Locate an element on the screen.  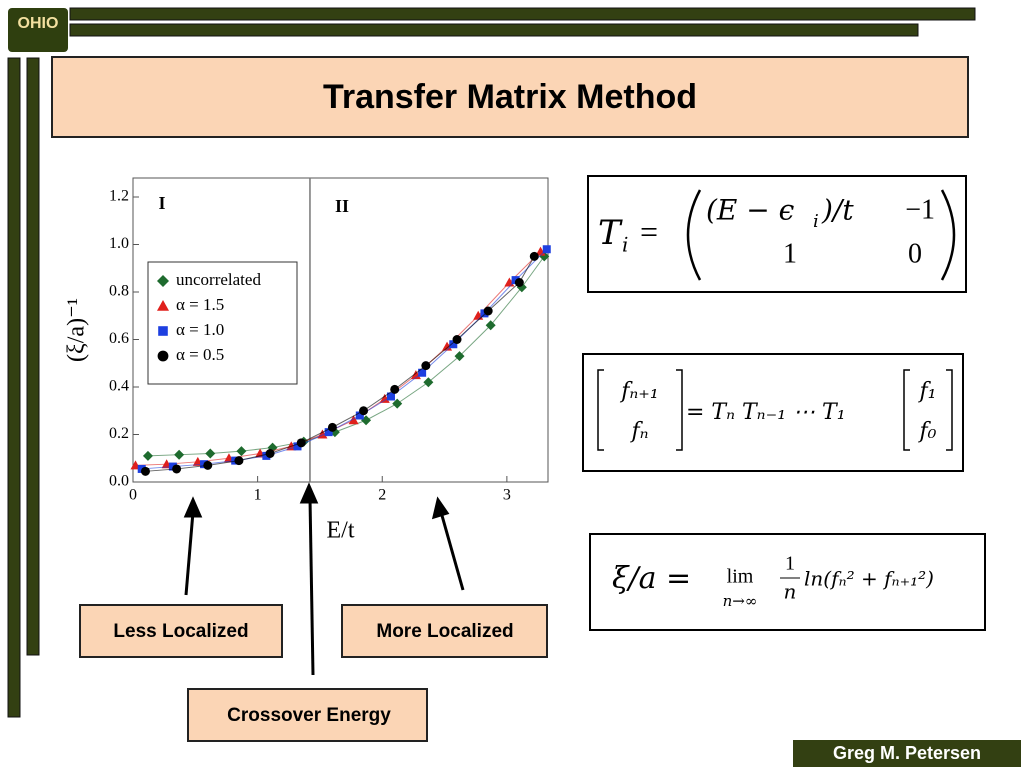
eq-frac: 1 is located at coordinates (790, 564).